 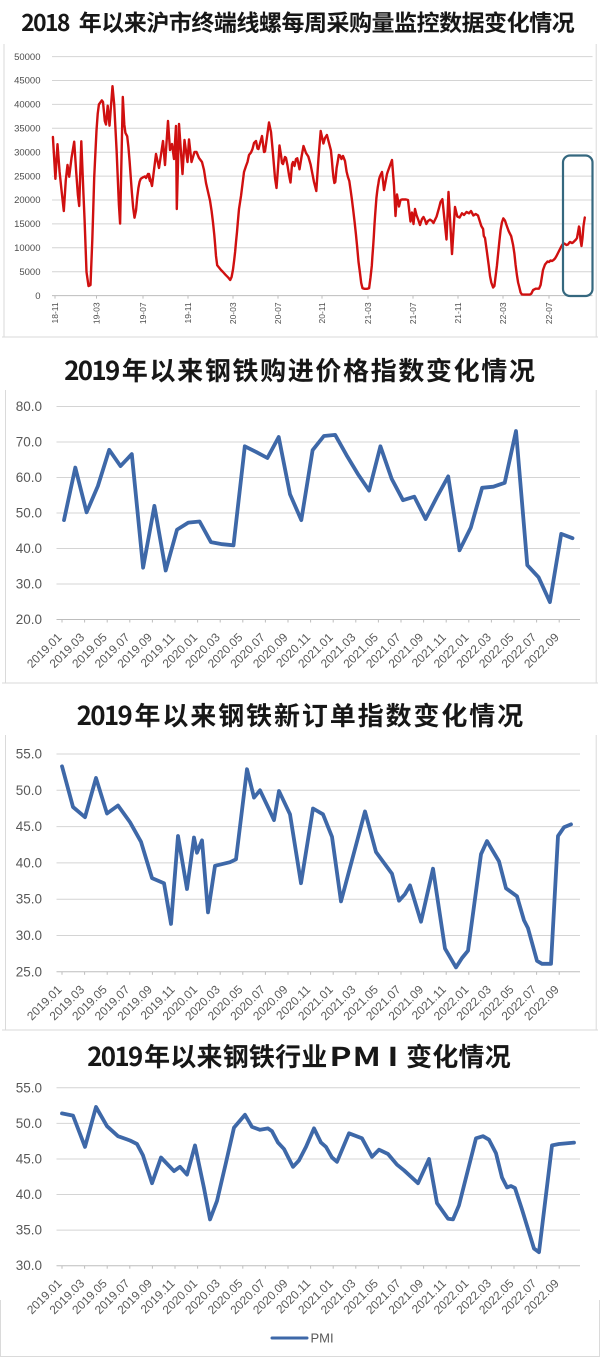 I want to click on svg-text: 25000, so click(x=27, y=176).